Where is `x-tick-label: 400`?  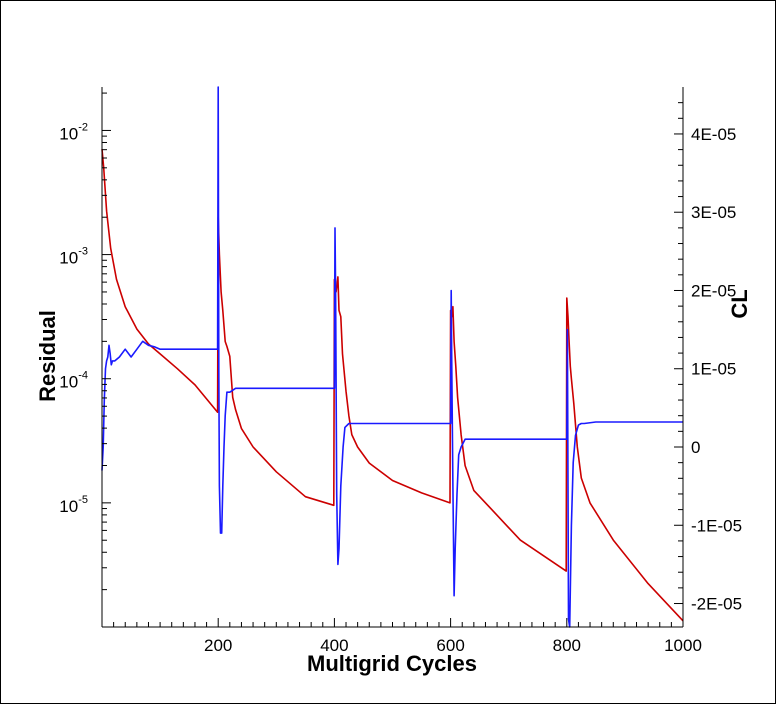
x-tick-label: 400 is located at coordinates (334, 645).